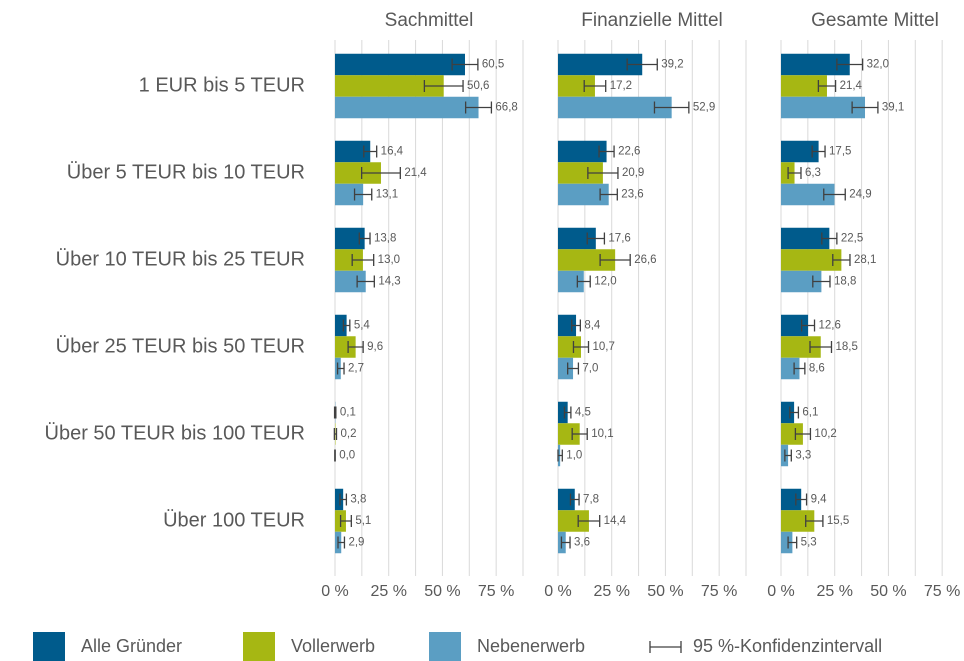 This screenshot has width=964, height=661. What do you see at coordinates (356, 543) in the screenshot?
I see `value-label: 2,9` at bounding box center [356, 543].